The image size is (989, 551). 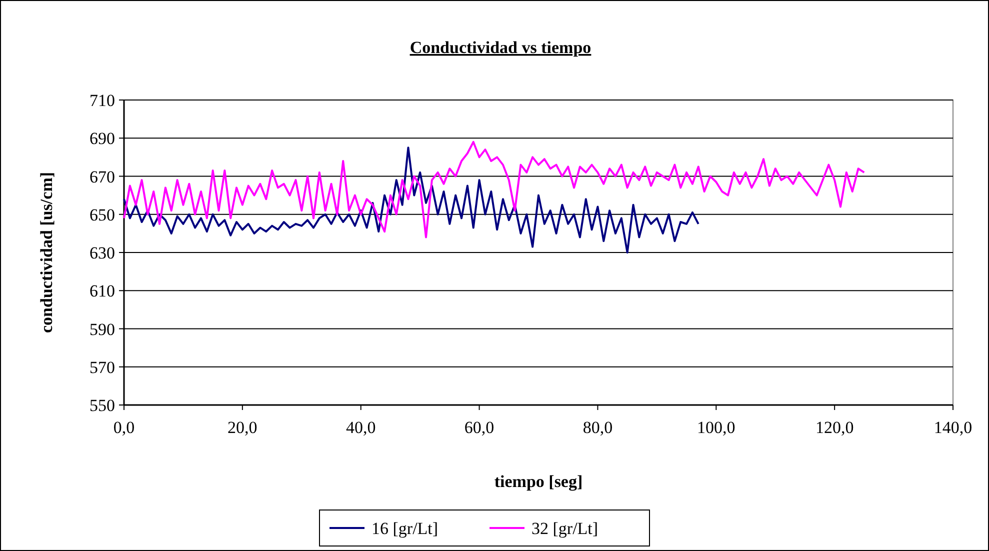 I want to click on y-tick-label: 570, so click(x=102, y=367).